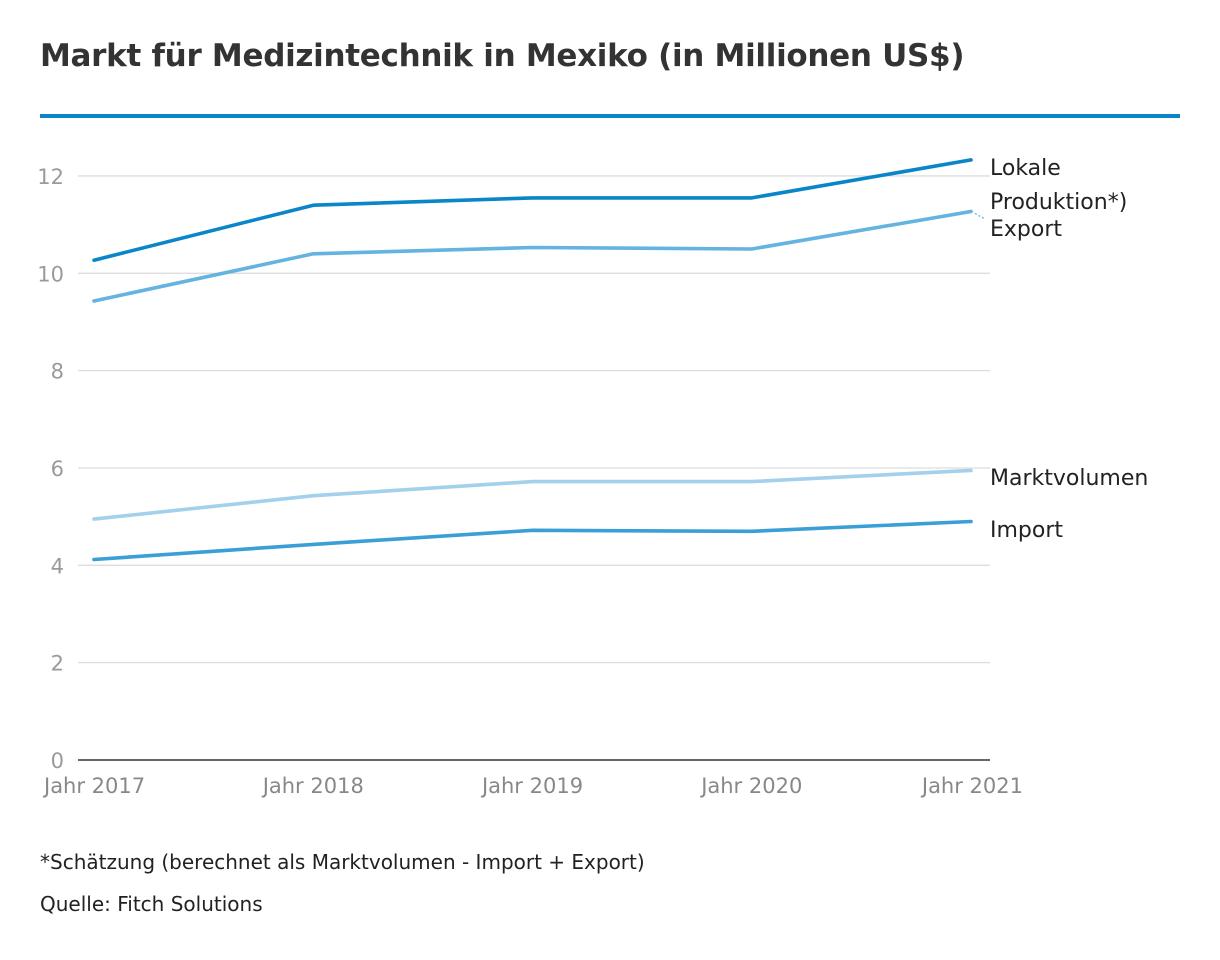 The height and width of the screenshot is (960, 1220). Describe the element at coordinates (50, 469) in the screenshot. I see `y-tick-labels: 0 2 4 6 8 10 12` at that location.